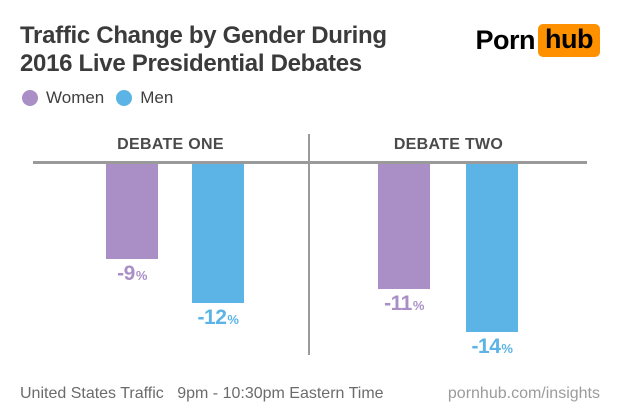  Describe the element at coordinates (126, 273) in the screenshot. I see `bar-value-number: -9` at that location.